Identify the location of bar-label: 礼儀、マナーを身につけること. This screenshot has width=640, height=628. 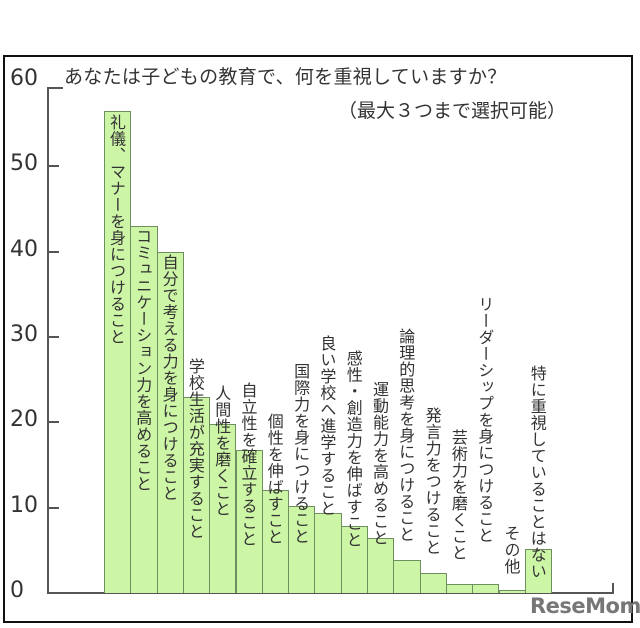
(116, 229).